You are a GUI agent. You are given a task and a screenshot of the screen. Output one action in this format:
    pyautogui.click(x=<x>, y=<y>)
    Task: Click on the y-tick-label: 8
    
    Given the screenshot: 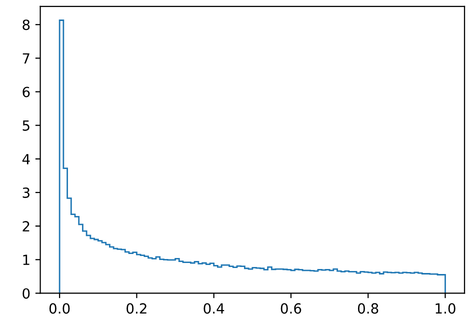 What is the action you would take?
    pyautogui.click(x=26, y=25)
    